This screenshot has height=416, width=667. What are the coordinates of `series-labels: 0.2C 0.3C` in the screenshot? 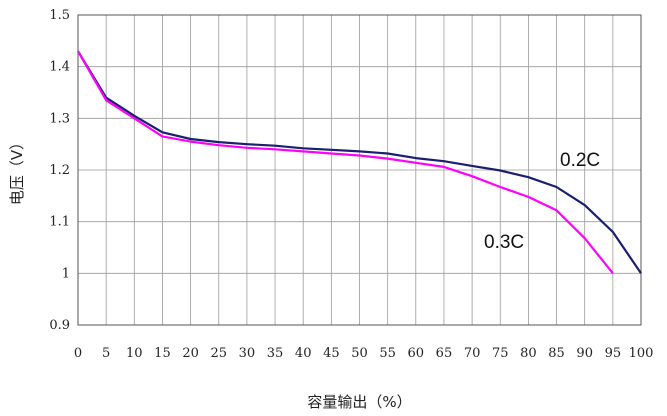 It's located at (542, 201).